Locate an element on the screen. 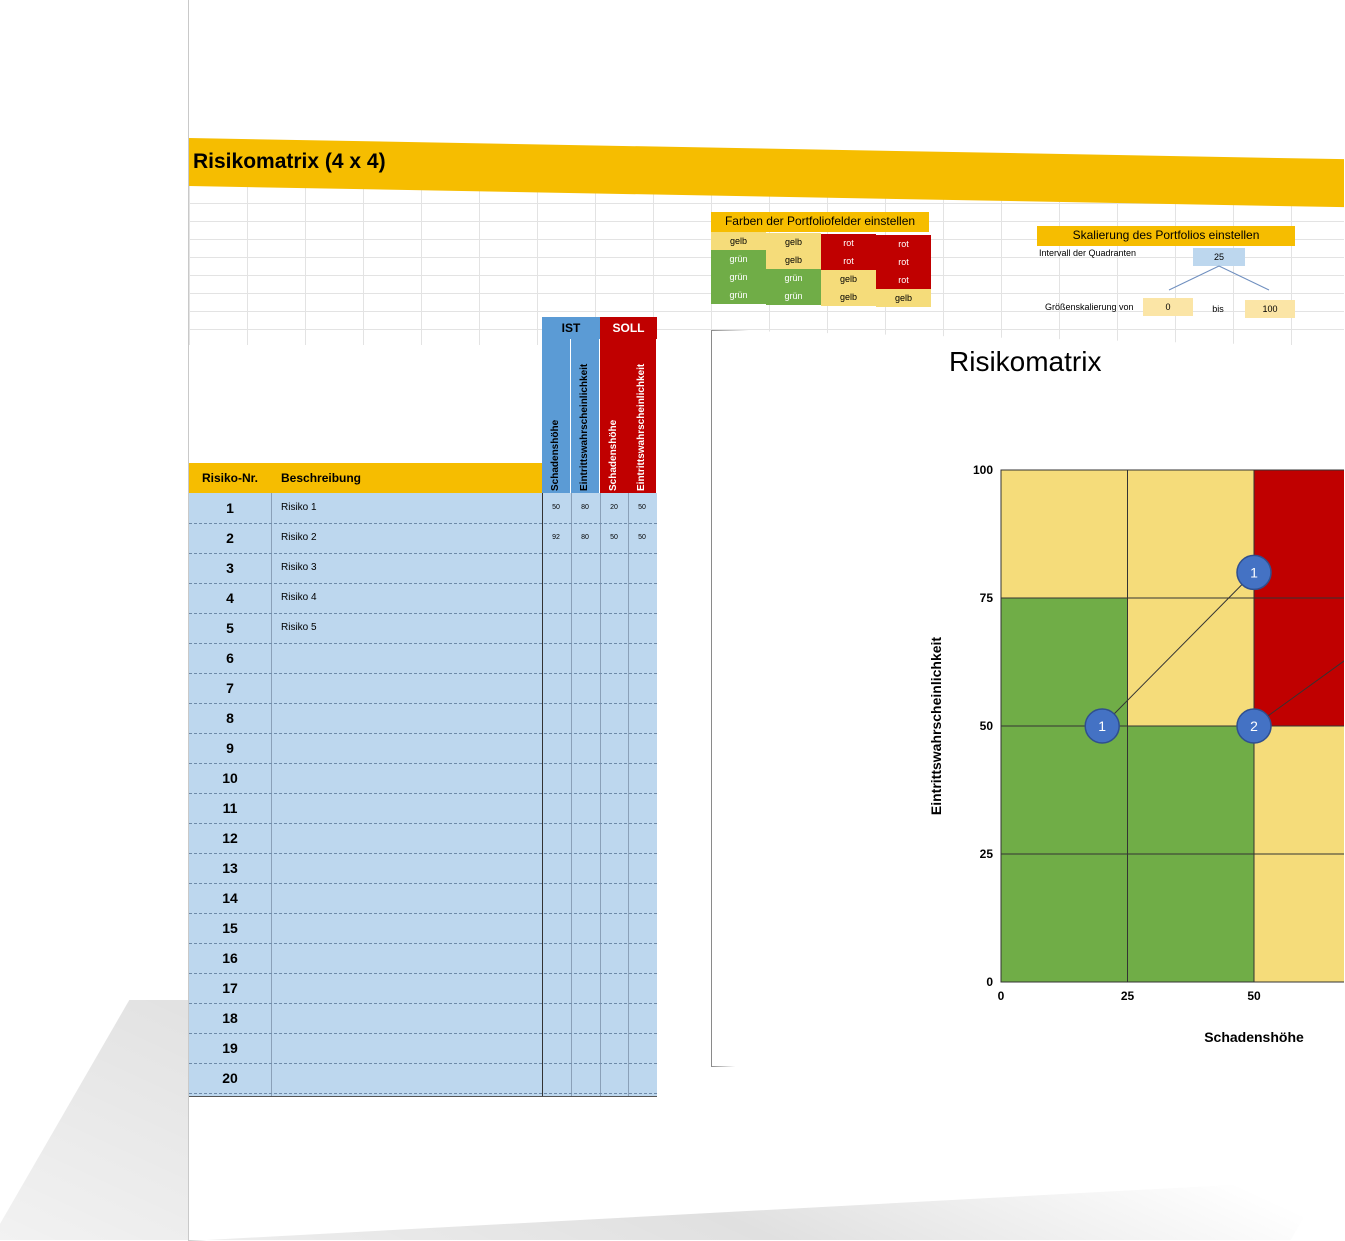  risk-number: 3 is located at coordinates (230, 568).